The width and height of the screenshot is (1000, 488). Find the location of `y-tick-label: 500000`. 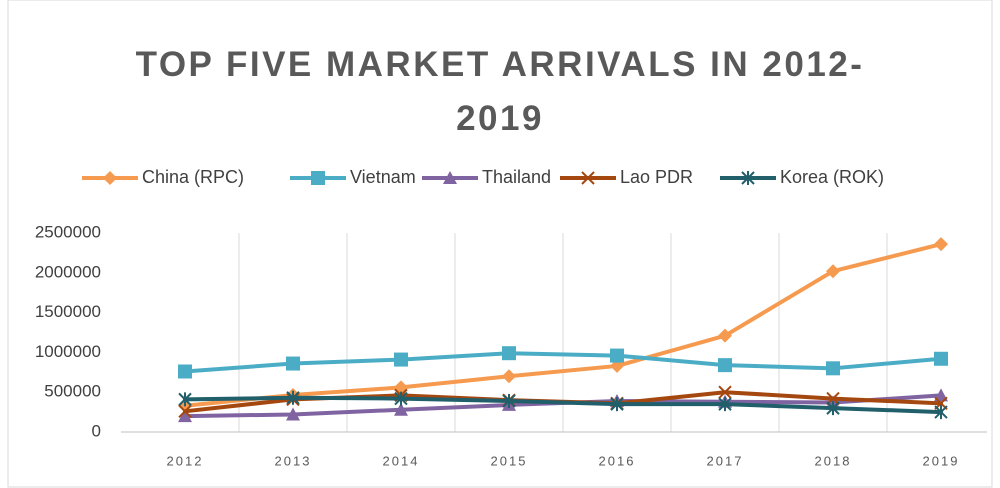

y-tick-label: 500000 is located at coordinates (72, 391).